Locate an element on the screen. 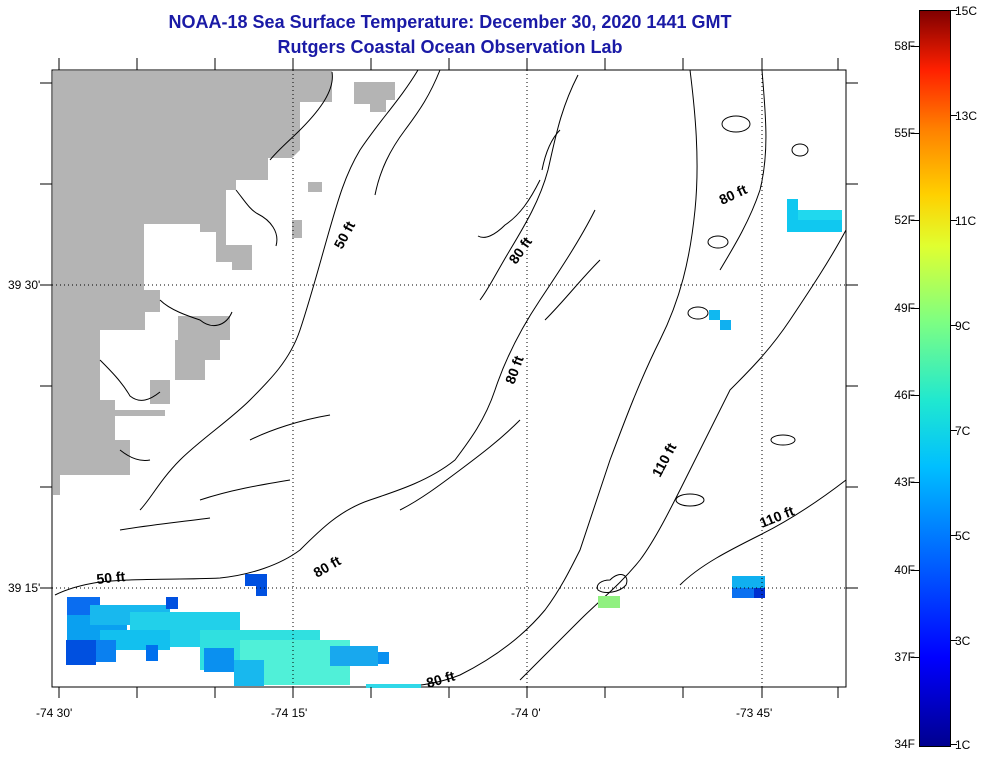 This screenshot has height=761, width=992. colorbar-c-label: 5C is located at coordinates (963, 536).